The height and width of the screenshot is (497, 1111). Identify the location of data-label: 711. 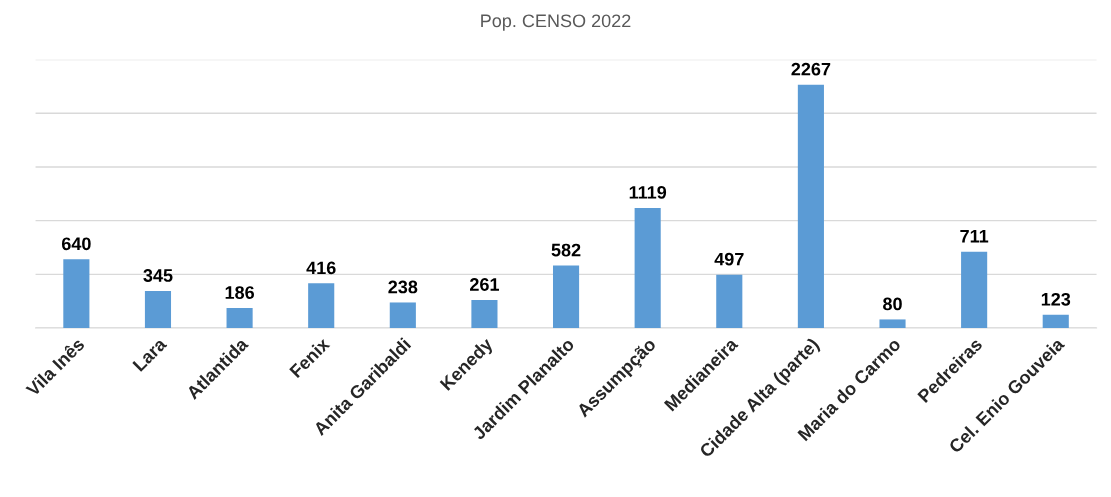
(974, 236).